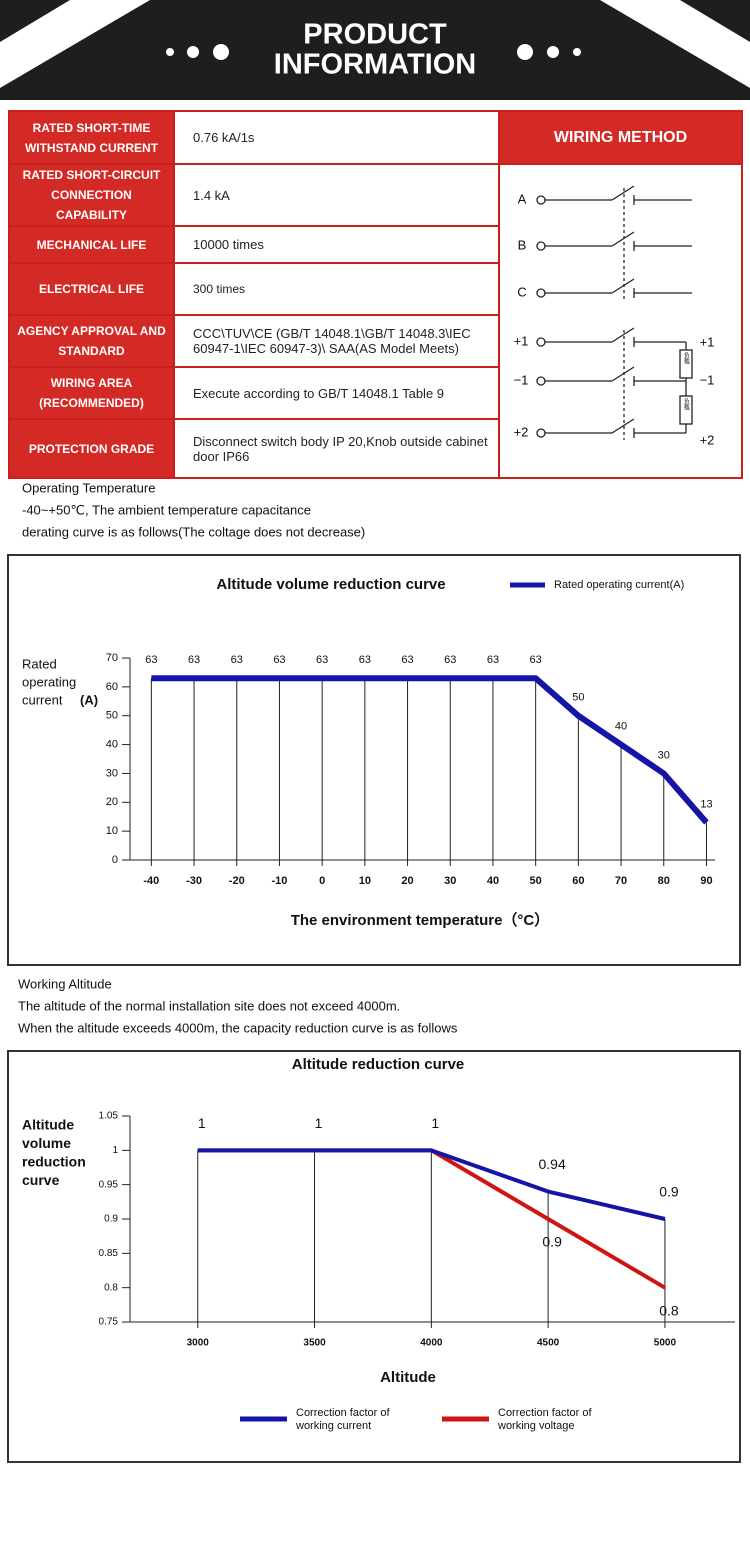  What do you see at coordinates (91, 137) in the screenshot?
I see `spec-label: RATED SHORT-TIME WITHSTAND CURRENT` at bounding box center [91, 137].